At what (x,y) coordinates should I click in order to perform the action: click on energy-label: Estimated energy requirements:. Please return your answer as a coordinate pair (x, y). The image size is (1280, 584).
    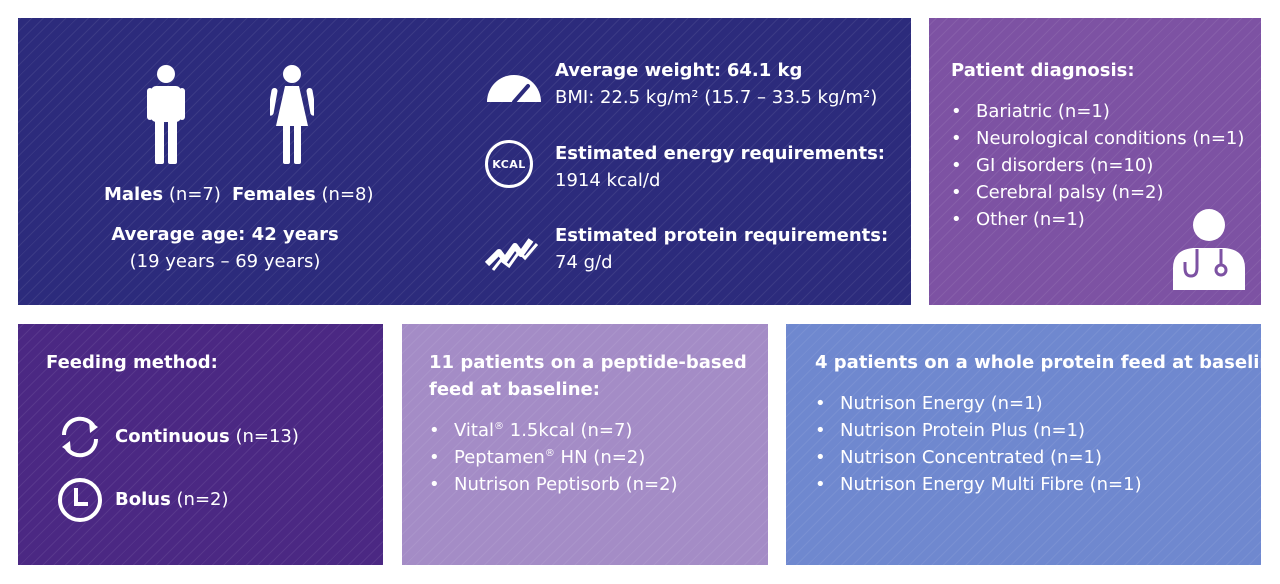
    Looking at the image, I should click on (720, 153).